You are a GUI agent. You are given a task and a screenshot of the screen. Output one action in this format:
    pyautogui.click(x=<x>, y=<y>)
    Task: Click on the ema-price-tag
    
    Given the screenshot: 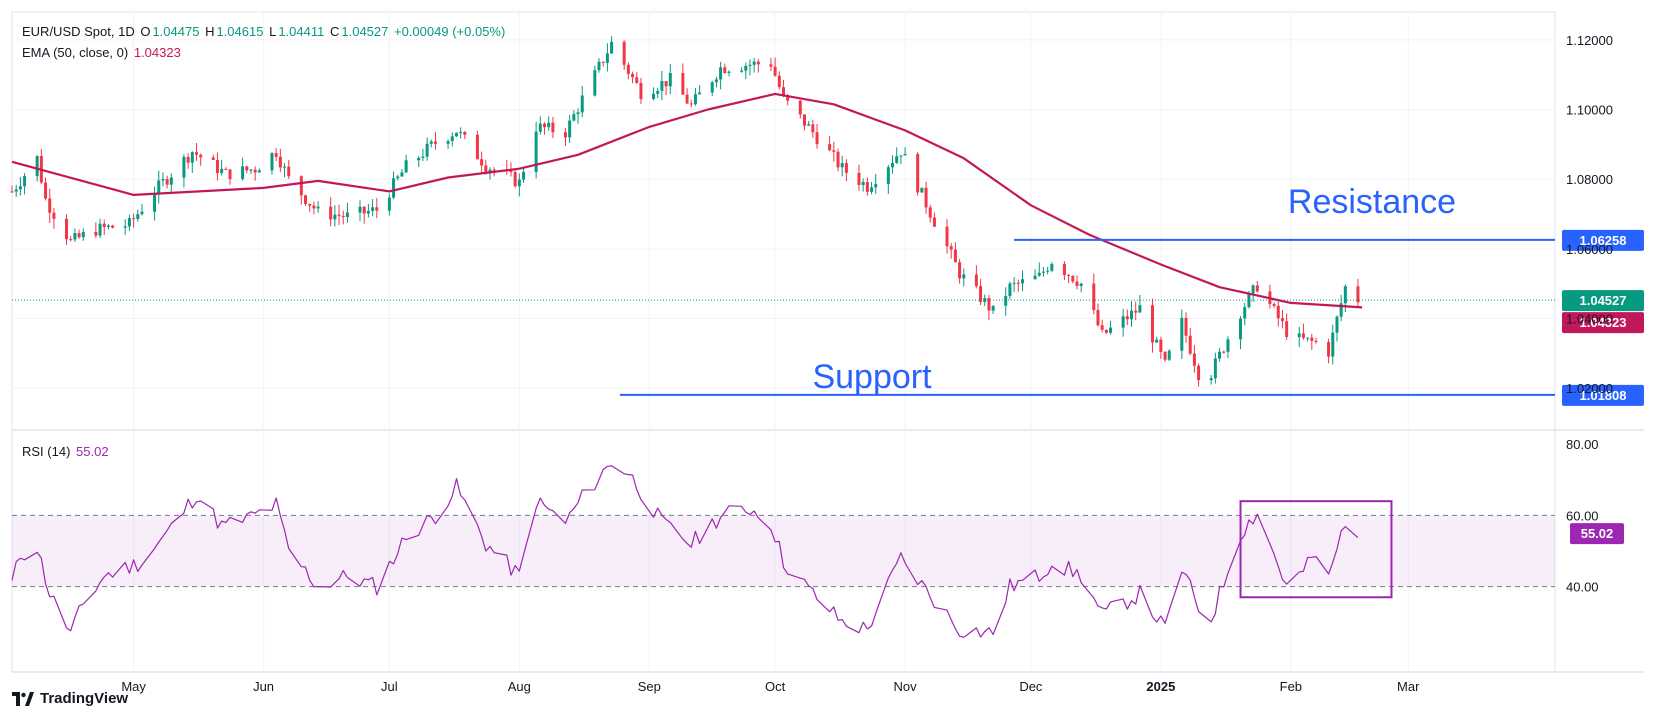 What is the action you would take?
    pyautogui.click(x=1603, y=323)
    